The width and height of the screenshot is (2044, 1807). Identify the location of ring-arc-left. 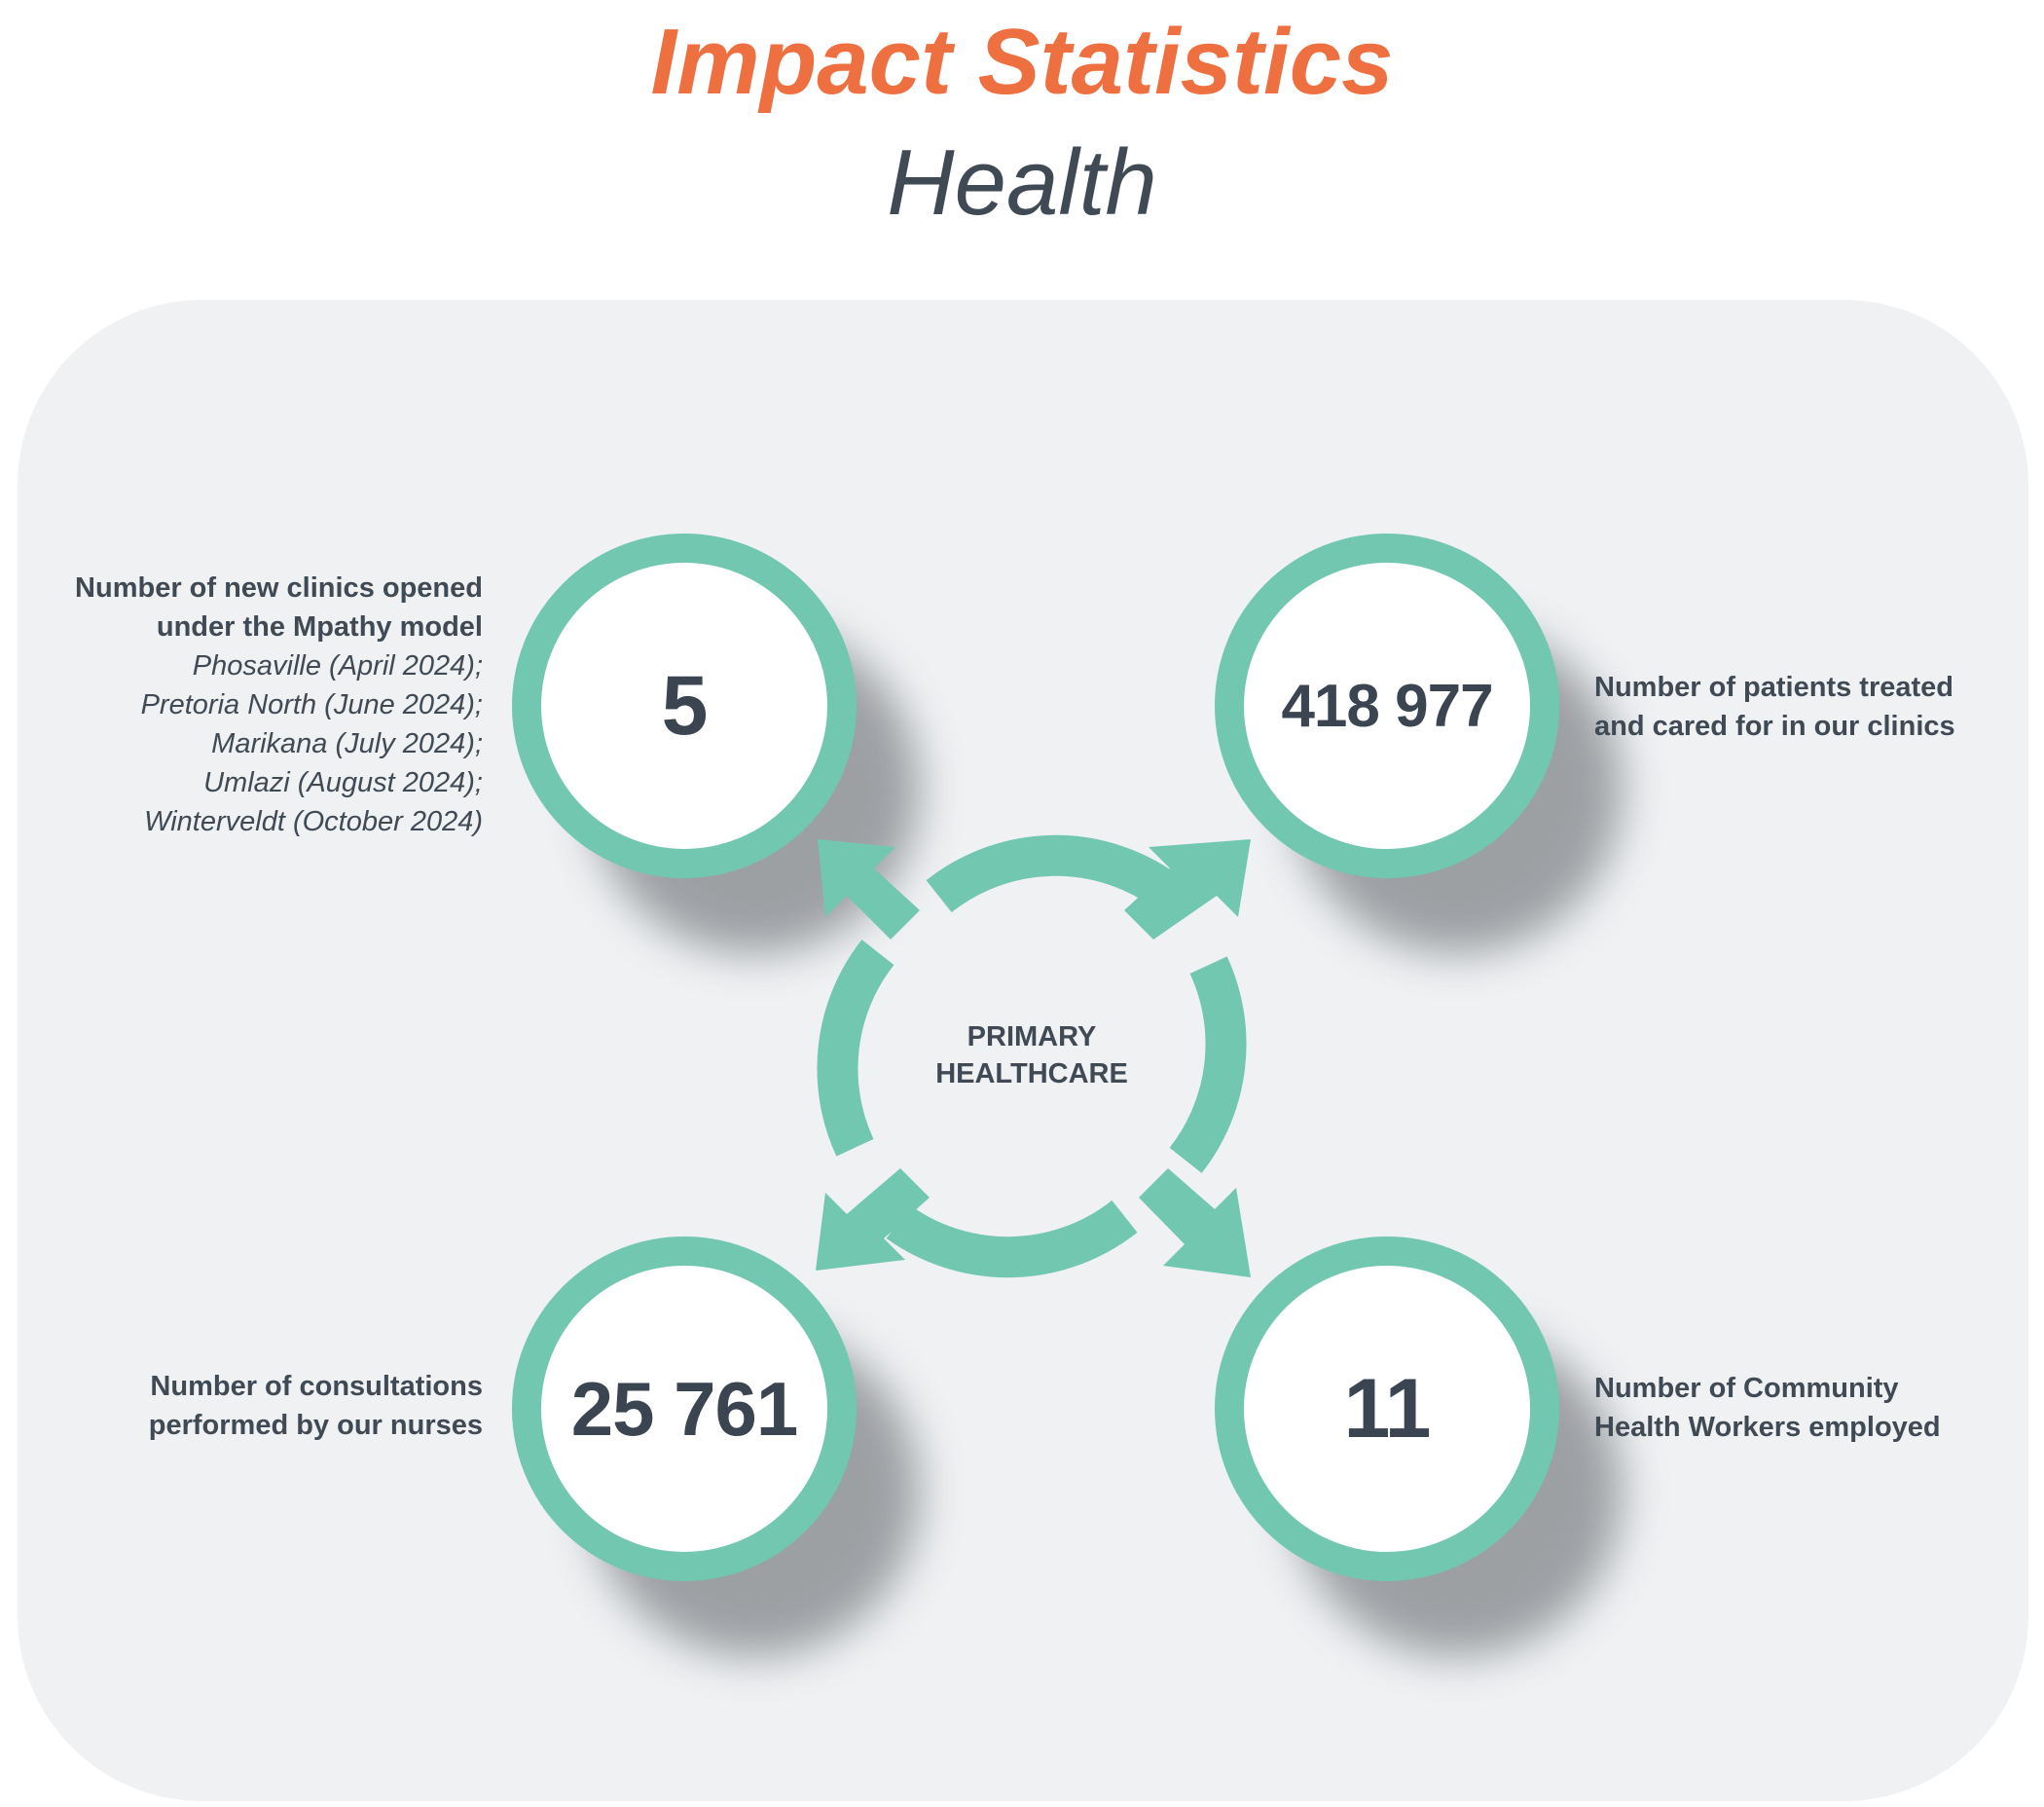
(856, 1048).